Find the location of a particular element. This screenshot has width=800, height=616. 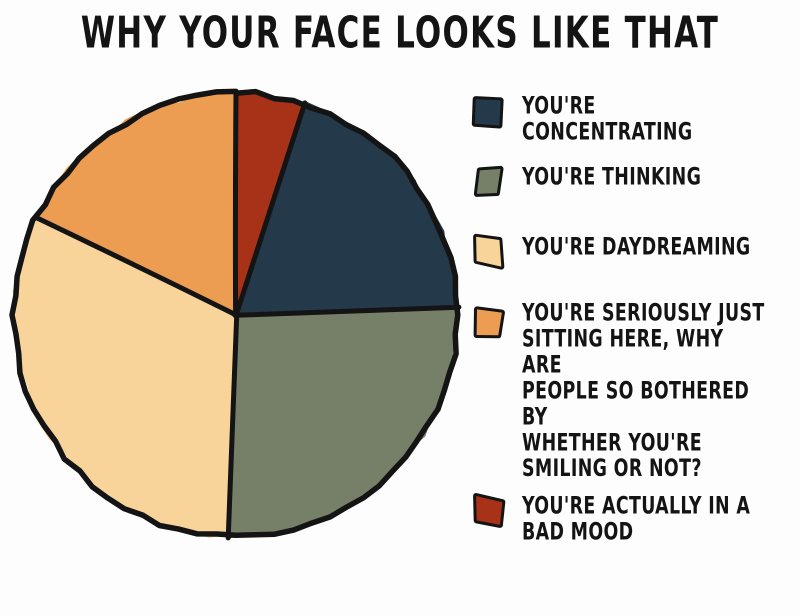

legend-item-label: YOU'RE THINKING is located at coordinates (612, 177).